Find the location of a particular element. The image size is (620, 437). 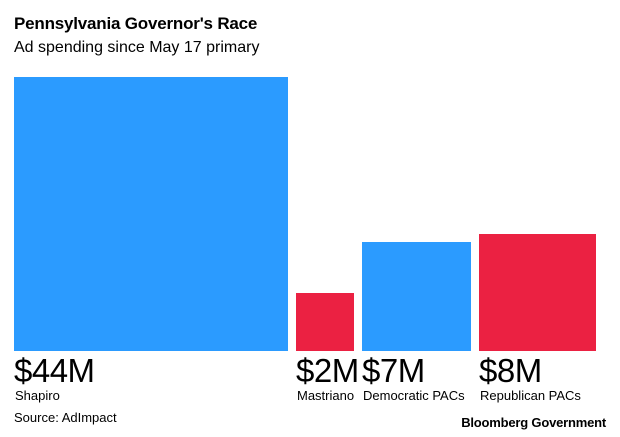

value-label-shapiro: $44M is located at coordinates (54, 370).